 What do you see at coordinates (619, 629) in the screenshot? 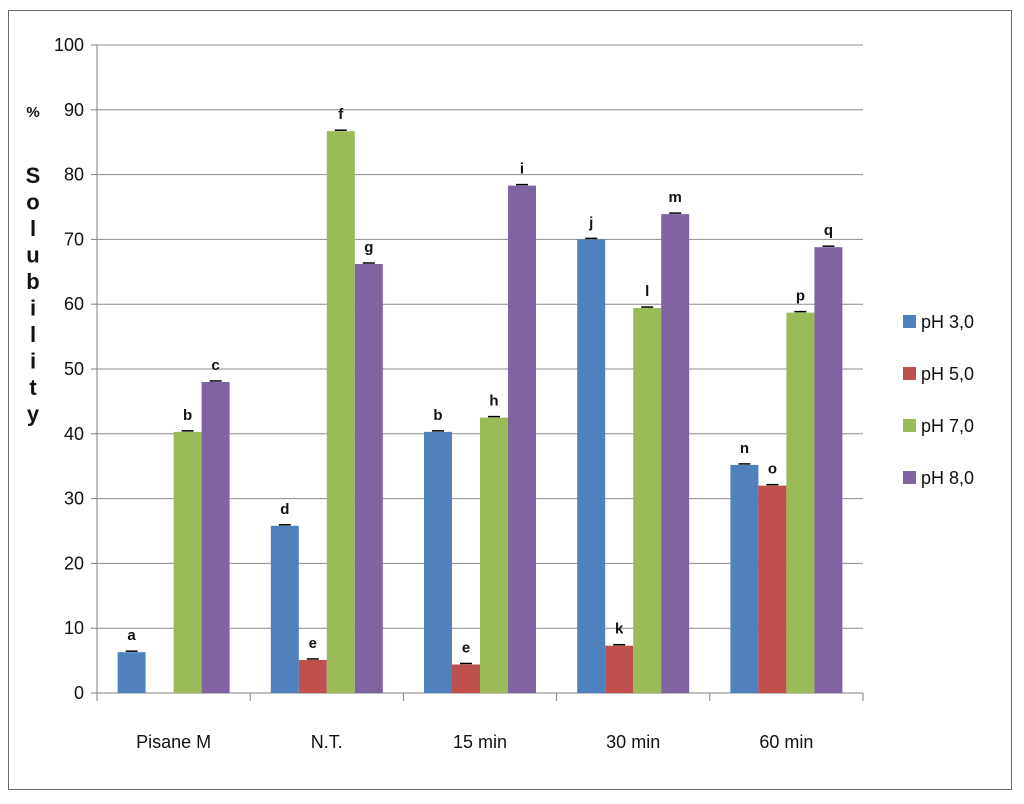
I see `data-label: k` at bounding box center [619, 629].